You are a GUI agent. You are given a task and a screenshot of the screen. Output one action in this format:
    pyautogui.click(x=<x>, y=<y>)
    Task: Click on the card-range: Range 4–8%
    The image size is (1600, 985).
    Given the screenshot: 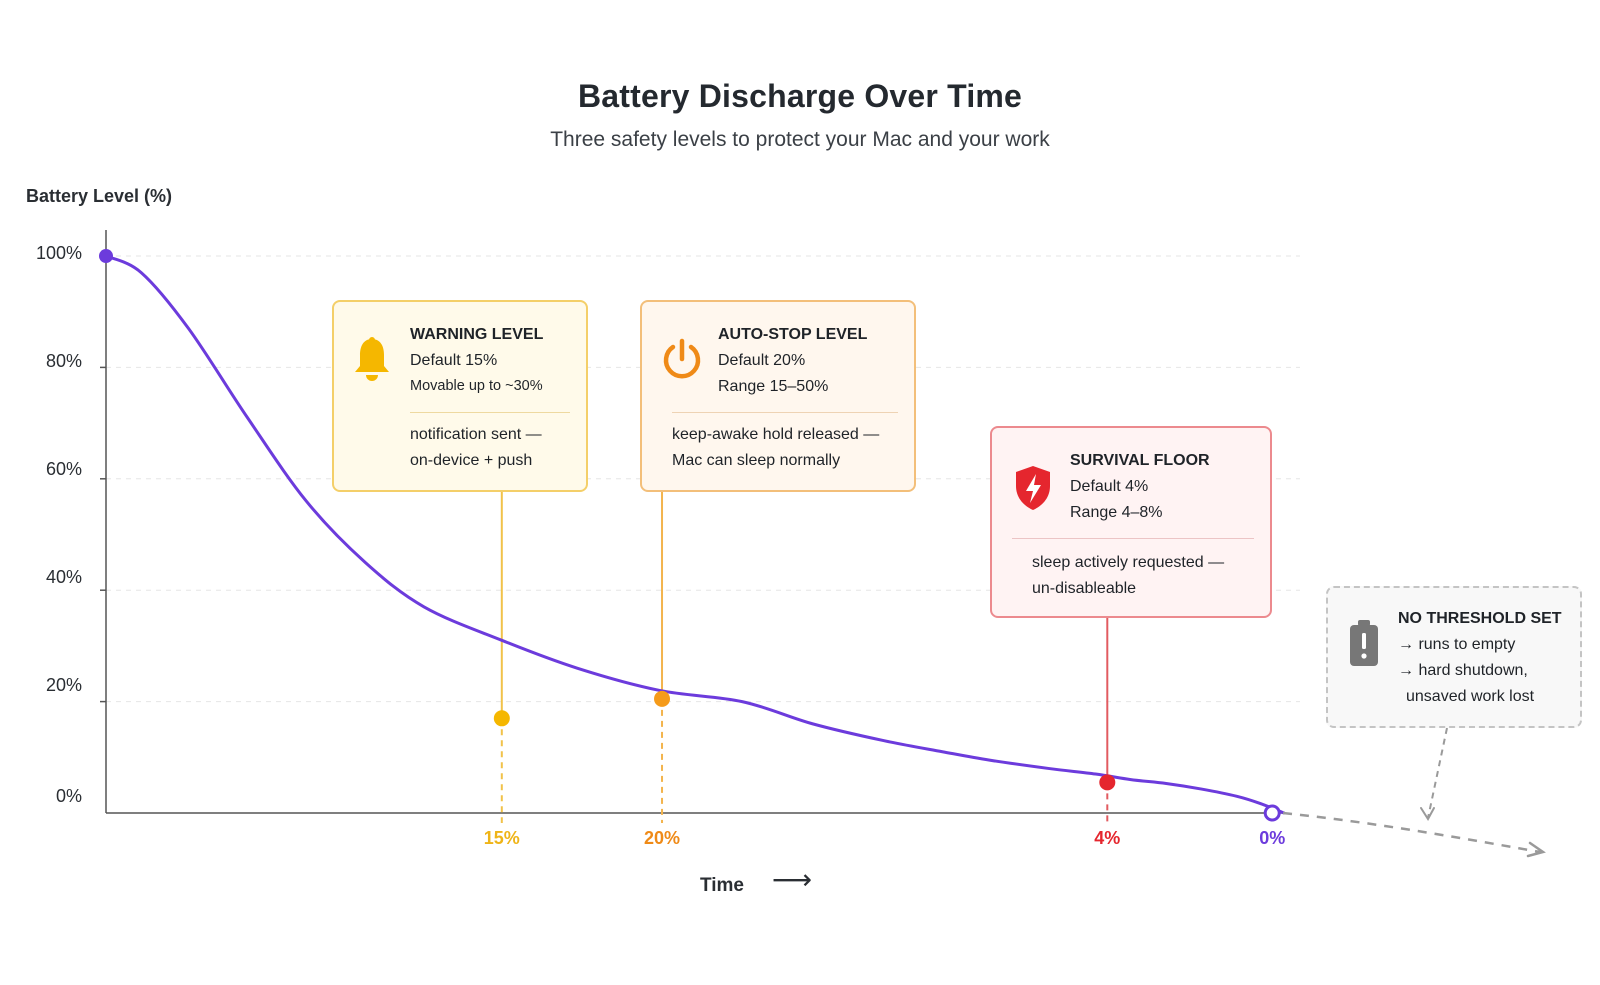 What is the action you would take?
    pyautogui.click(x=1116, y=512)
    